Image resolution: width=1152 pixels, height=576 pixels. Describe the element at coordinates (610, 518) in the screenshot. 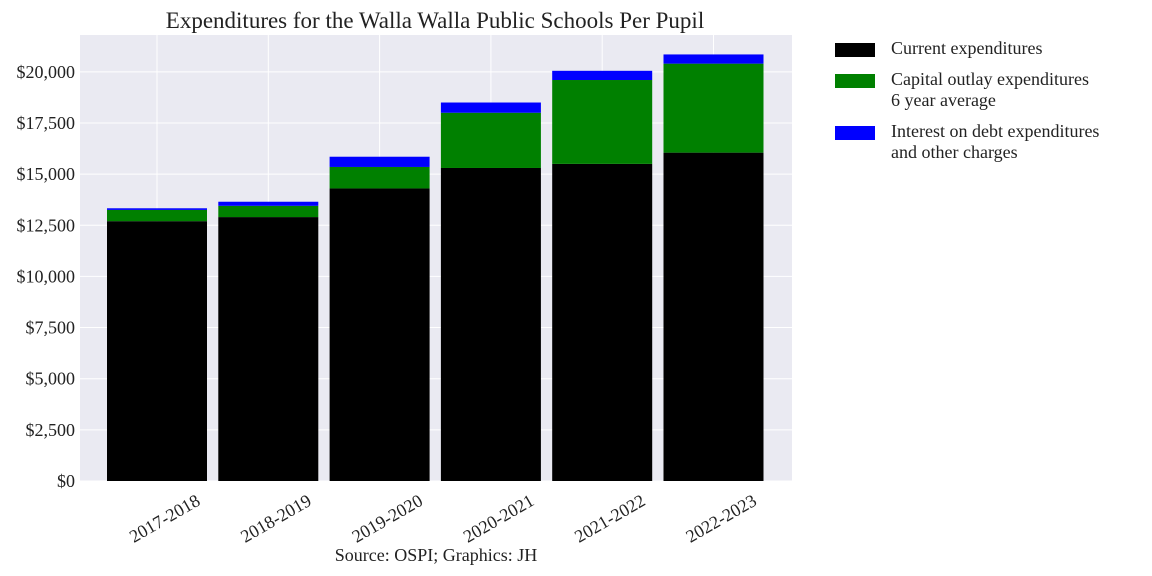

I see `x-tick-label: 2021-2022` at that location.